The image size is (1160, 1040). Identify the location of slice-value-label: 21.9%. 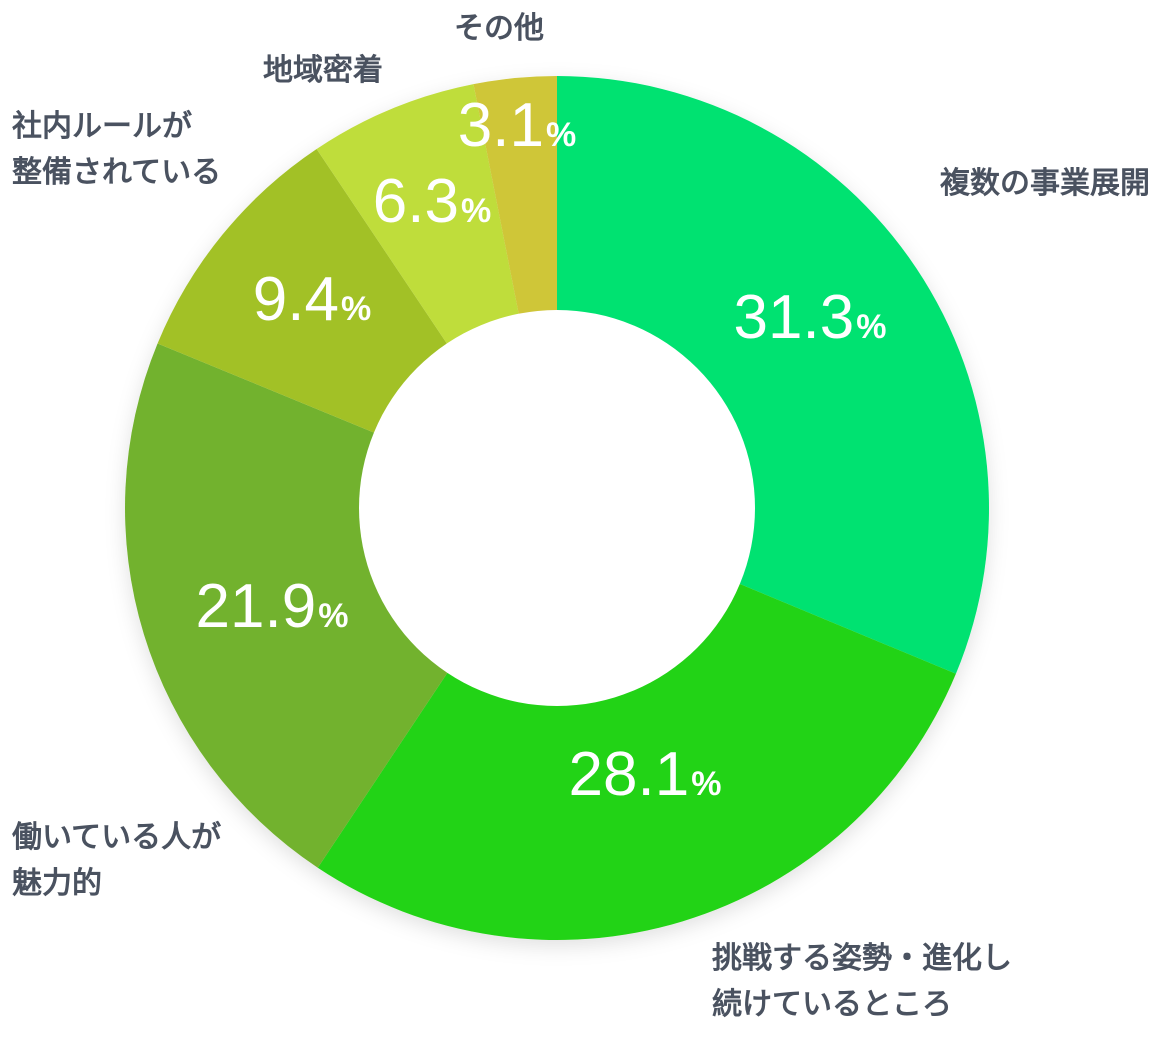
(272, 606).